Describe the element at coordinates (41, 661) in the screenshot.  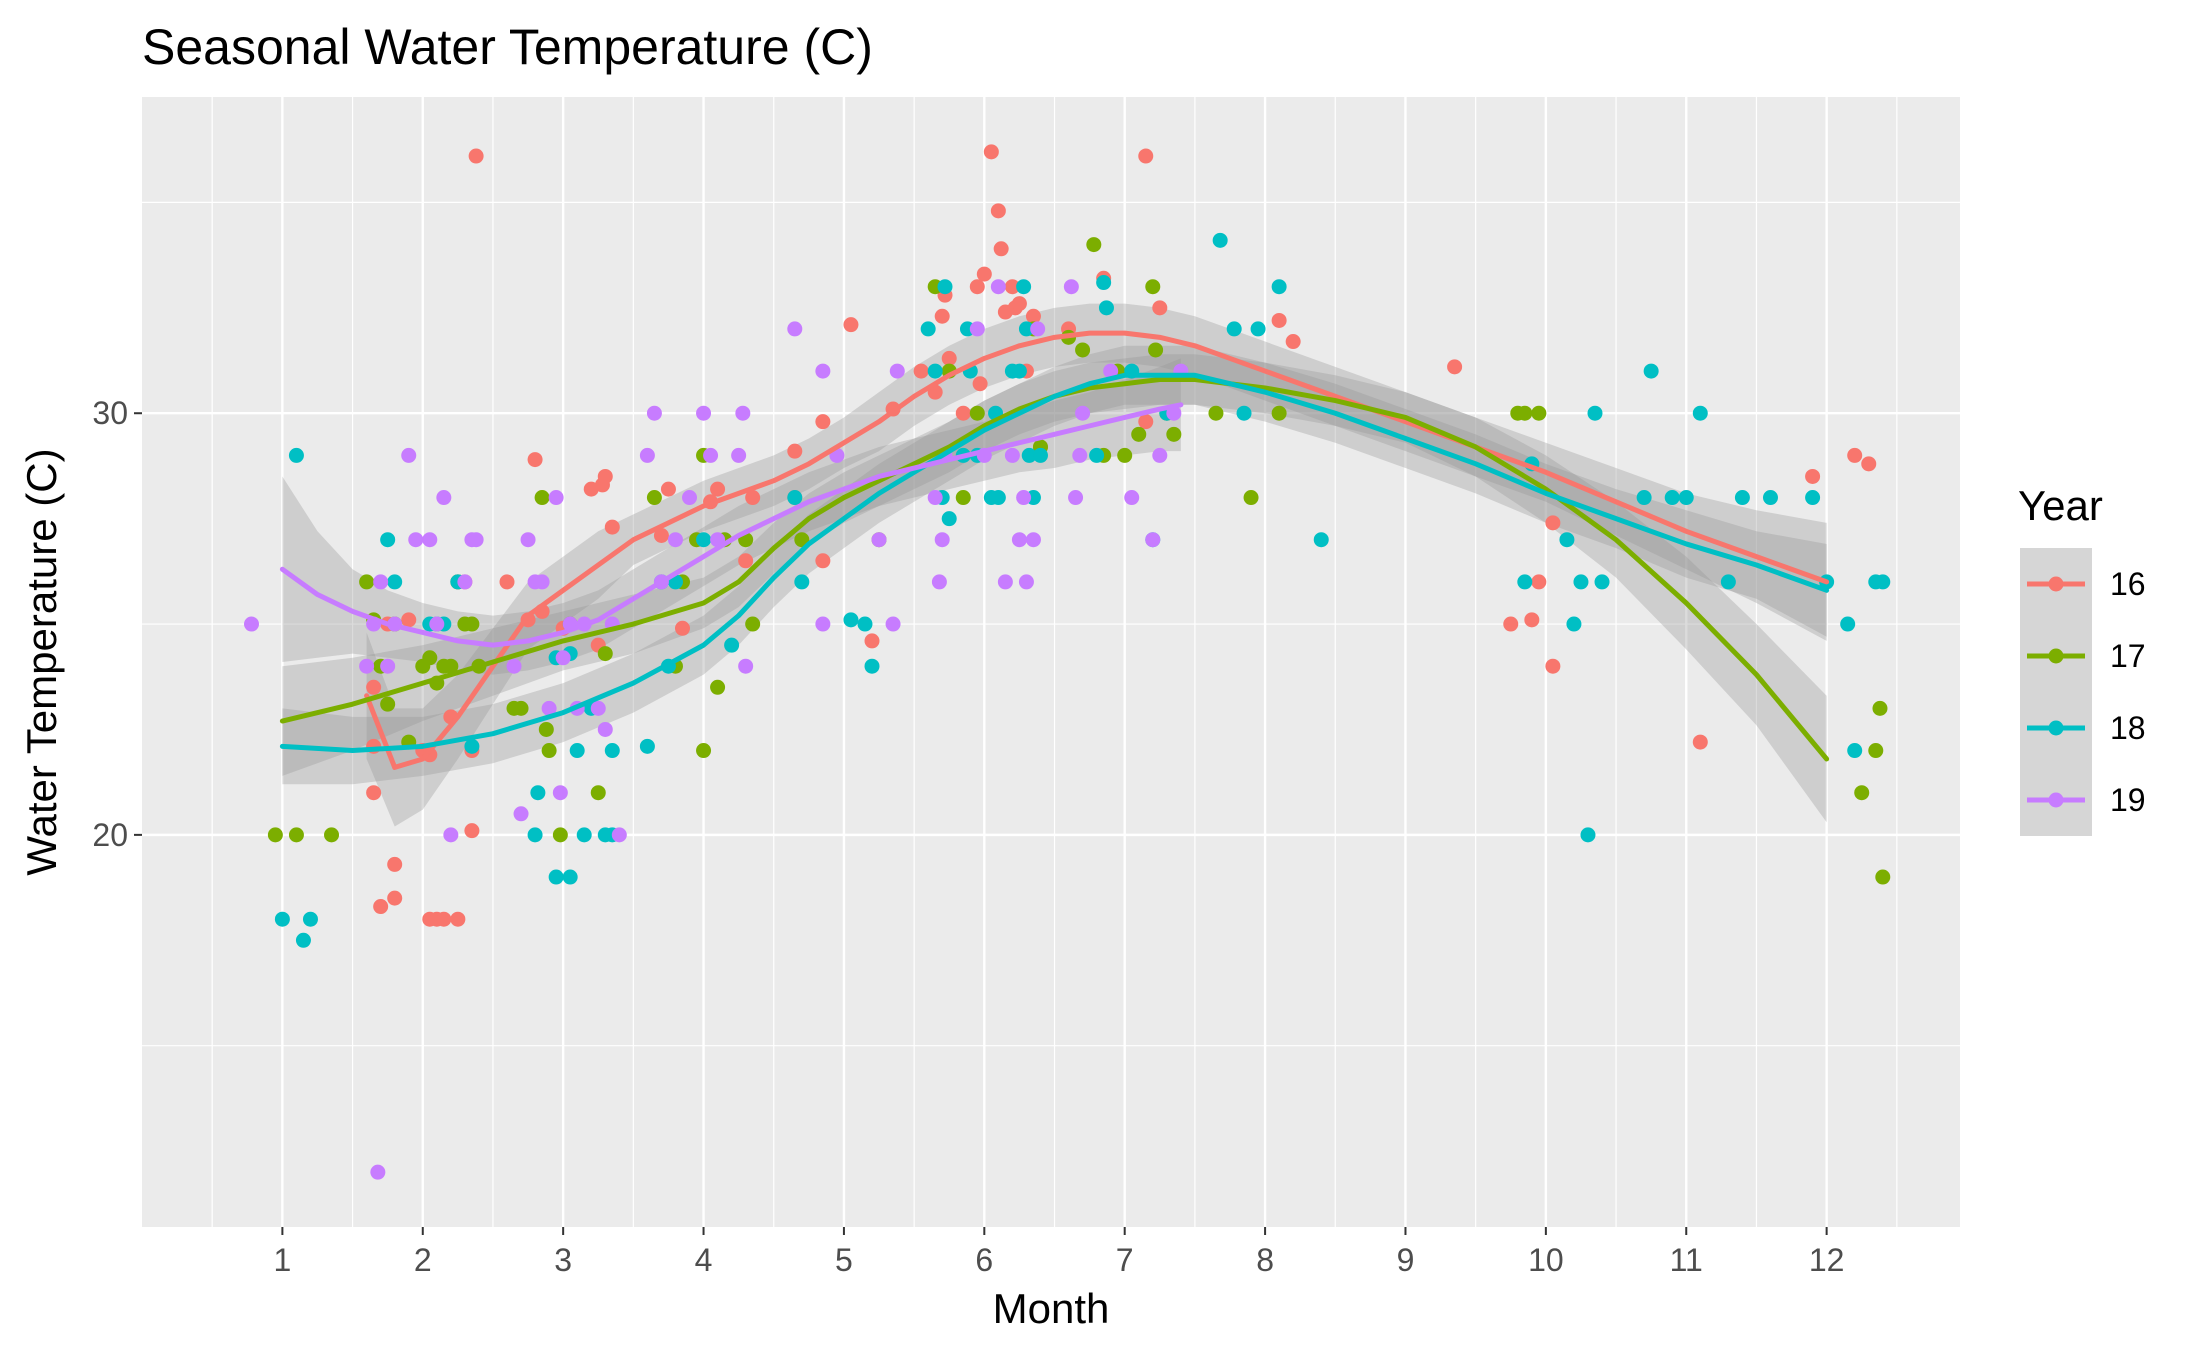
I see `y-axis-title: Water Temperature (C)` at that location.